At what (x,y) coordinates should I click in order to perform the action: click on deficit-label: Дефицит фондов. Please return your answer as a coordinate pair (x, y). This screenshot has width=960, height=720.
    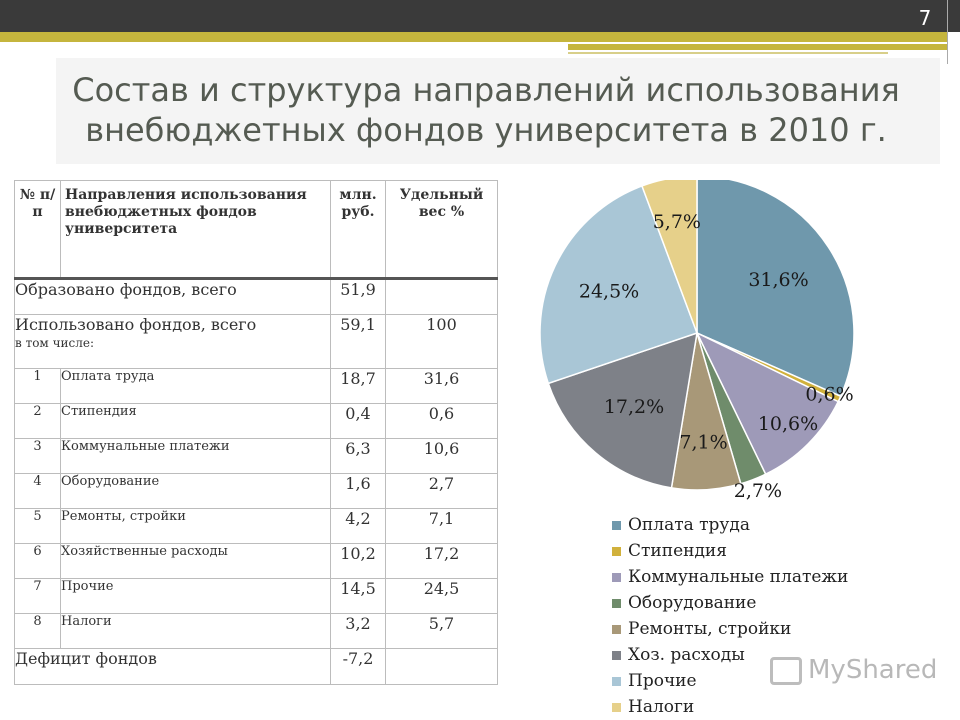
    Looking at the image, I should click on (172, 666).